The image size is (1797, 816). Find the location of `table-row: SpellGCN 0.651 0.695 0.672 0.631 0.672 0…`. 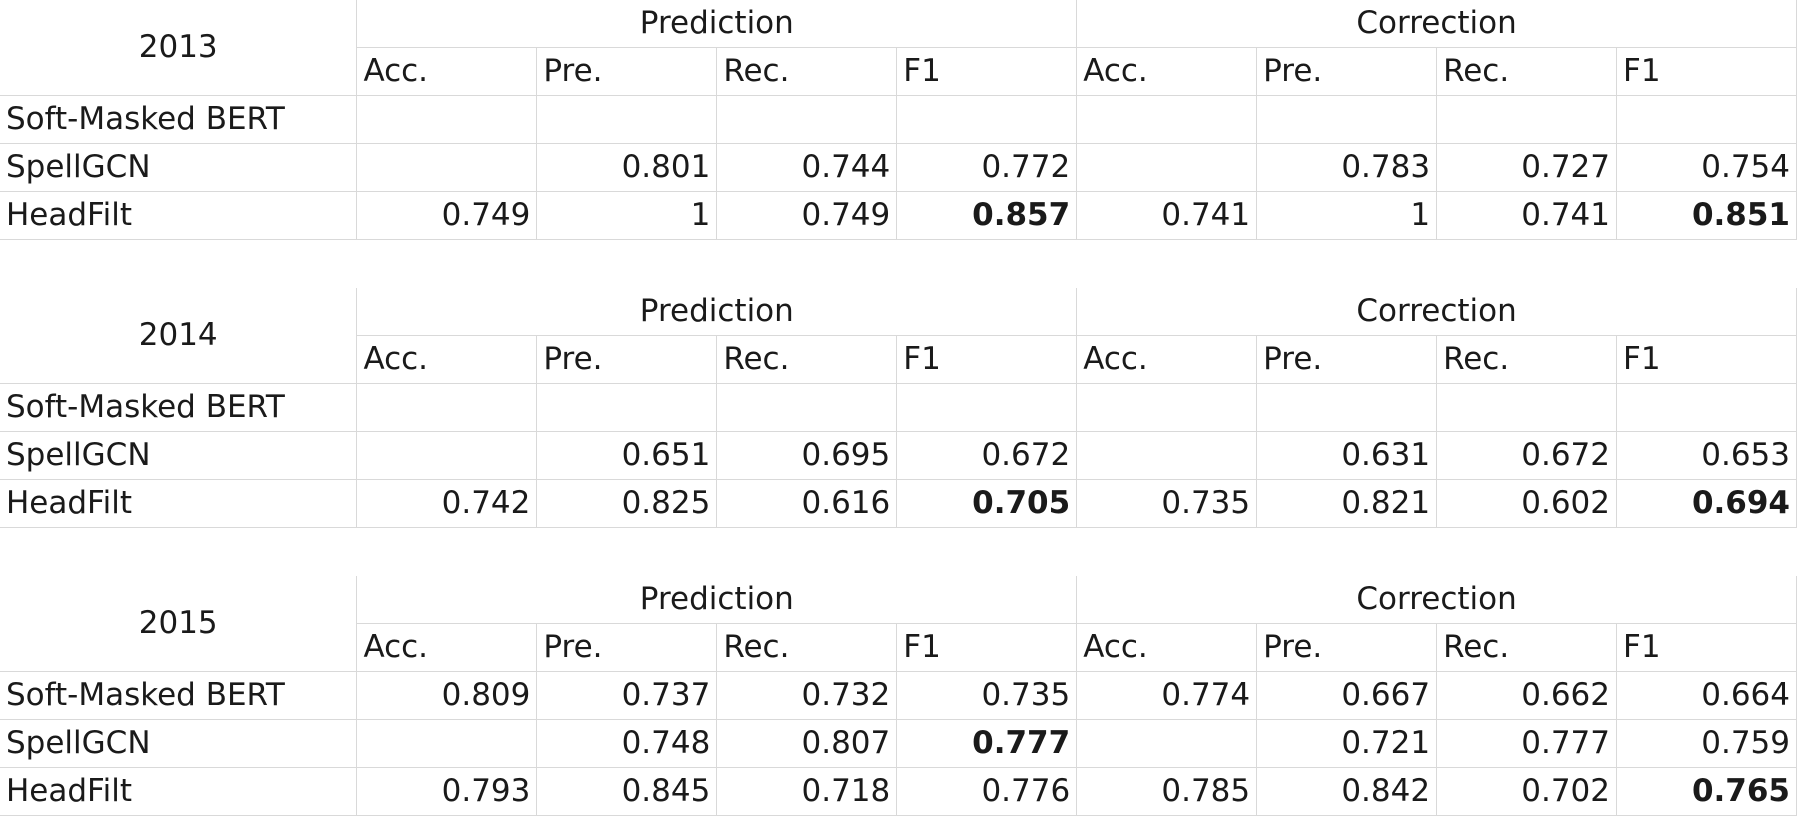

table-row: SpellGCN 0.651 0.695 0.672 0.631 0.672 0… is located at coordinates (898, 455).